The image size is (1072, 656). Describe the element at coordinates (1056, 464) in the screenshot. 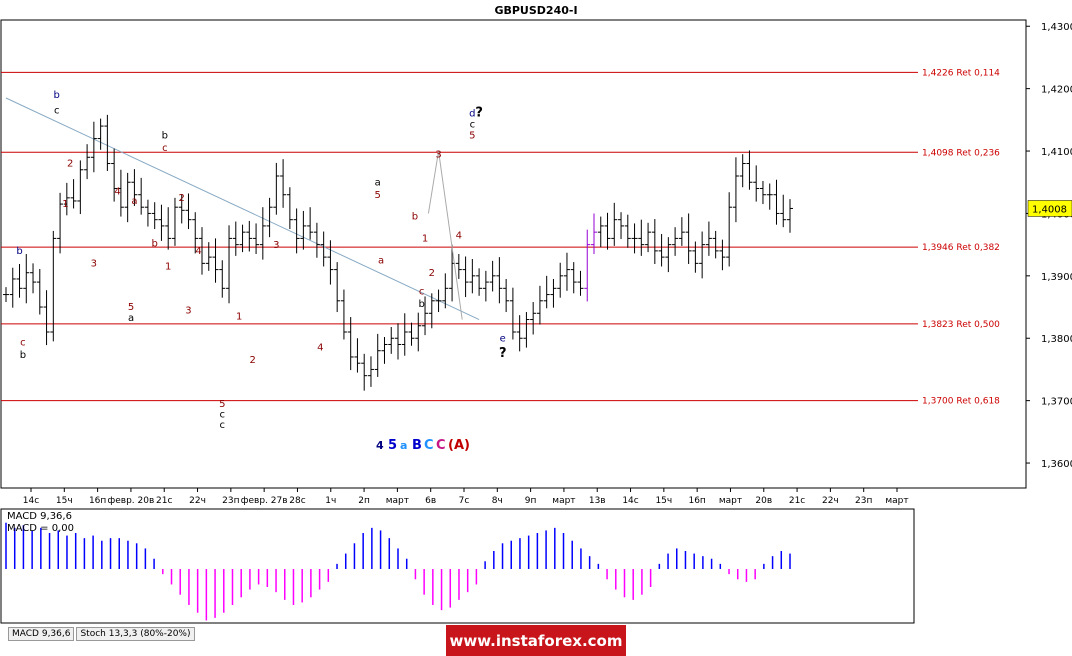

I see `y-tick-label: 1,3600` at that location.